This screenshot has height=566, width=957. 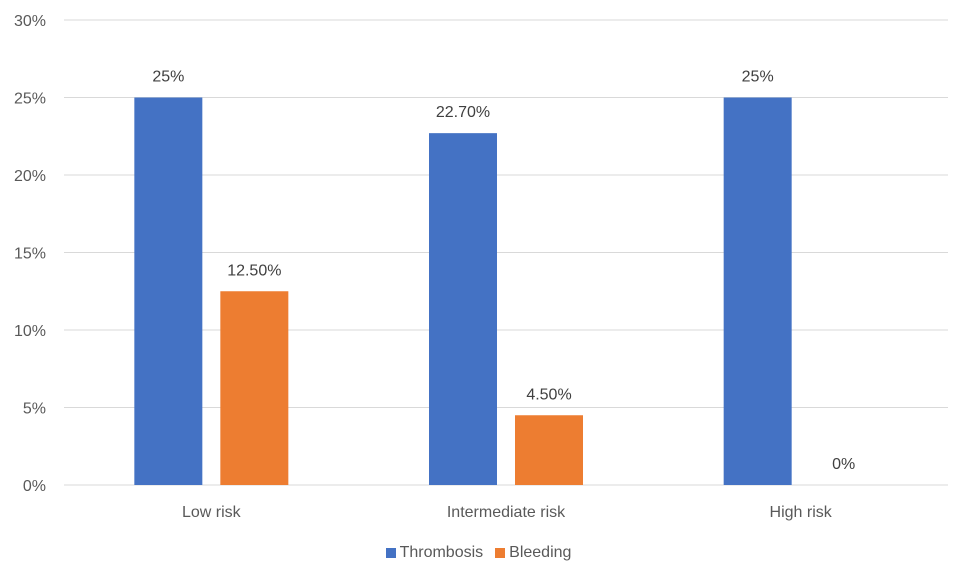 I want to click on legend-item-thrombosis: Thrombosis, so click(x=434, y=553).